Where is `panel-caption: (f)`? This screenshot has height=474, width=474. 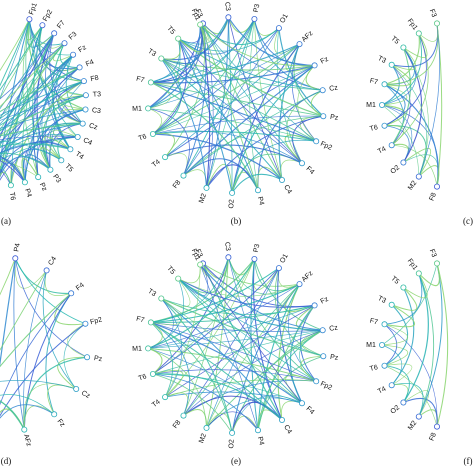
panel-caption: (f) is located at coordinates (468, 461).